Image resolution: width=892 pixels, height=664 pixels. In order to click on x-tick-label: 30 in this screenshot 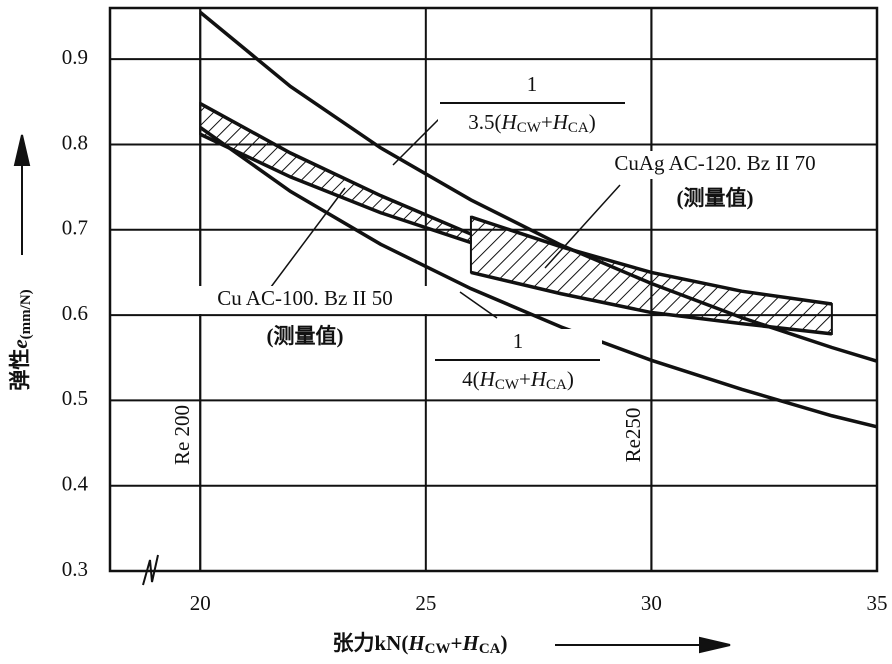, I will do `click(651, 603)`.